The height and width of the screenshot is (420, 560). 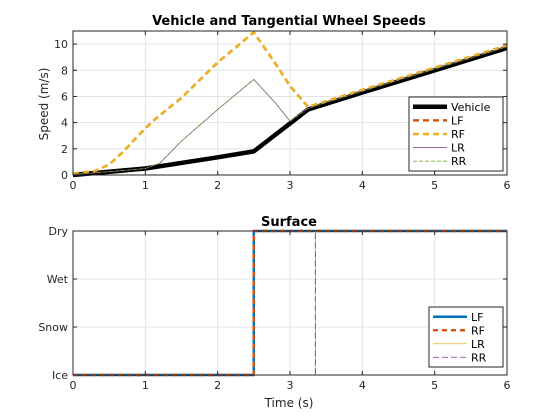 What do you see at coordinates (64, 149) in the screenshot?
I see `y-tick-label: 2` at bounding box center [64, 149].